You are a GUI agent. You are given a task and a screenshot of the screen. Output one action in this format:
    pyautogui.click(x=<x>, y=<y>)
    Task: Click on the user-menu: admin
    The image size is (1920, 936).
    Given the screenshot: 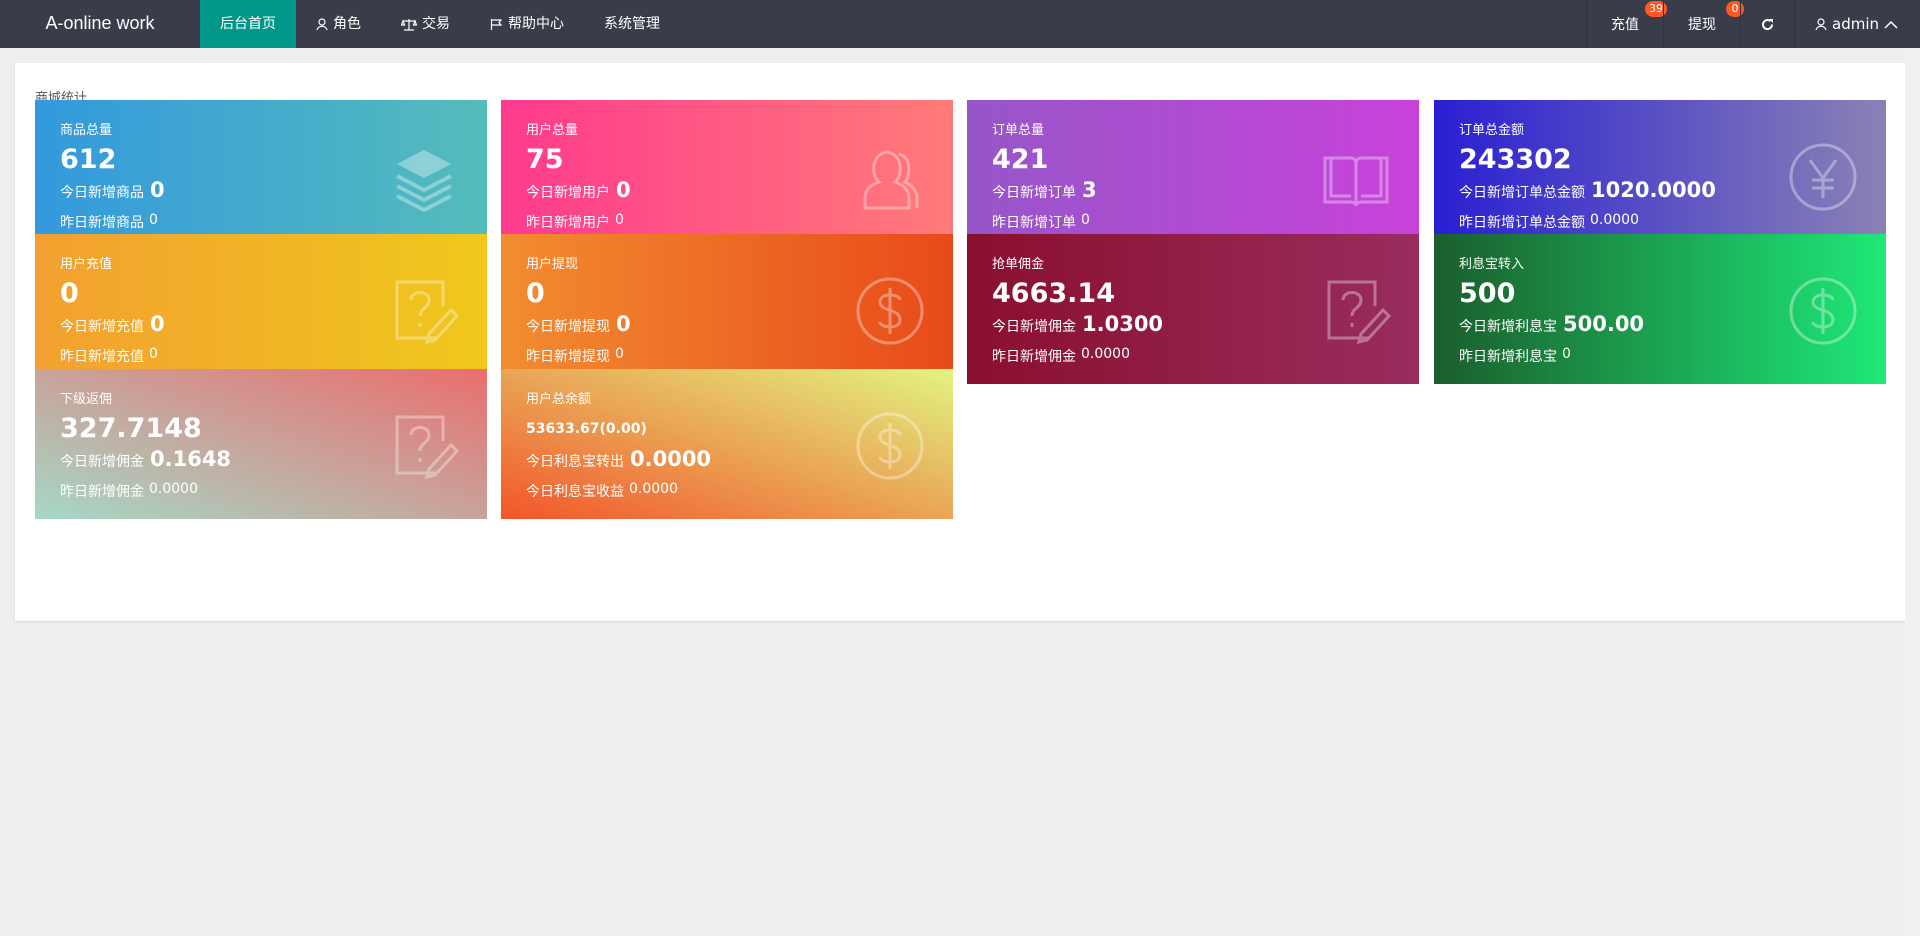 What is the action you would take?
    pyautogui.click(x=1857, y=24)
    